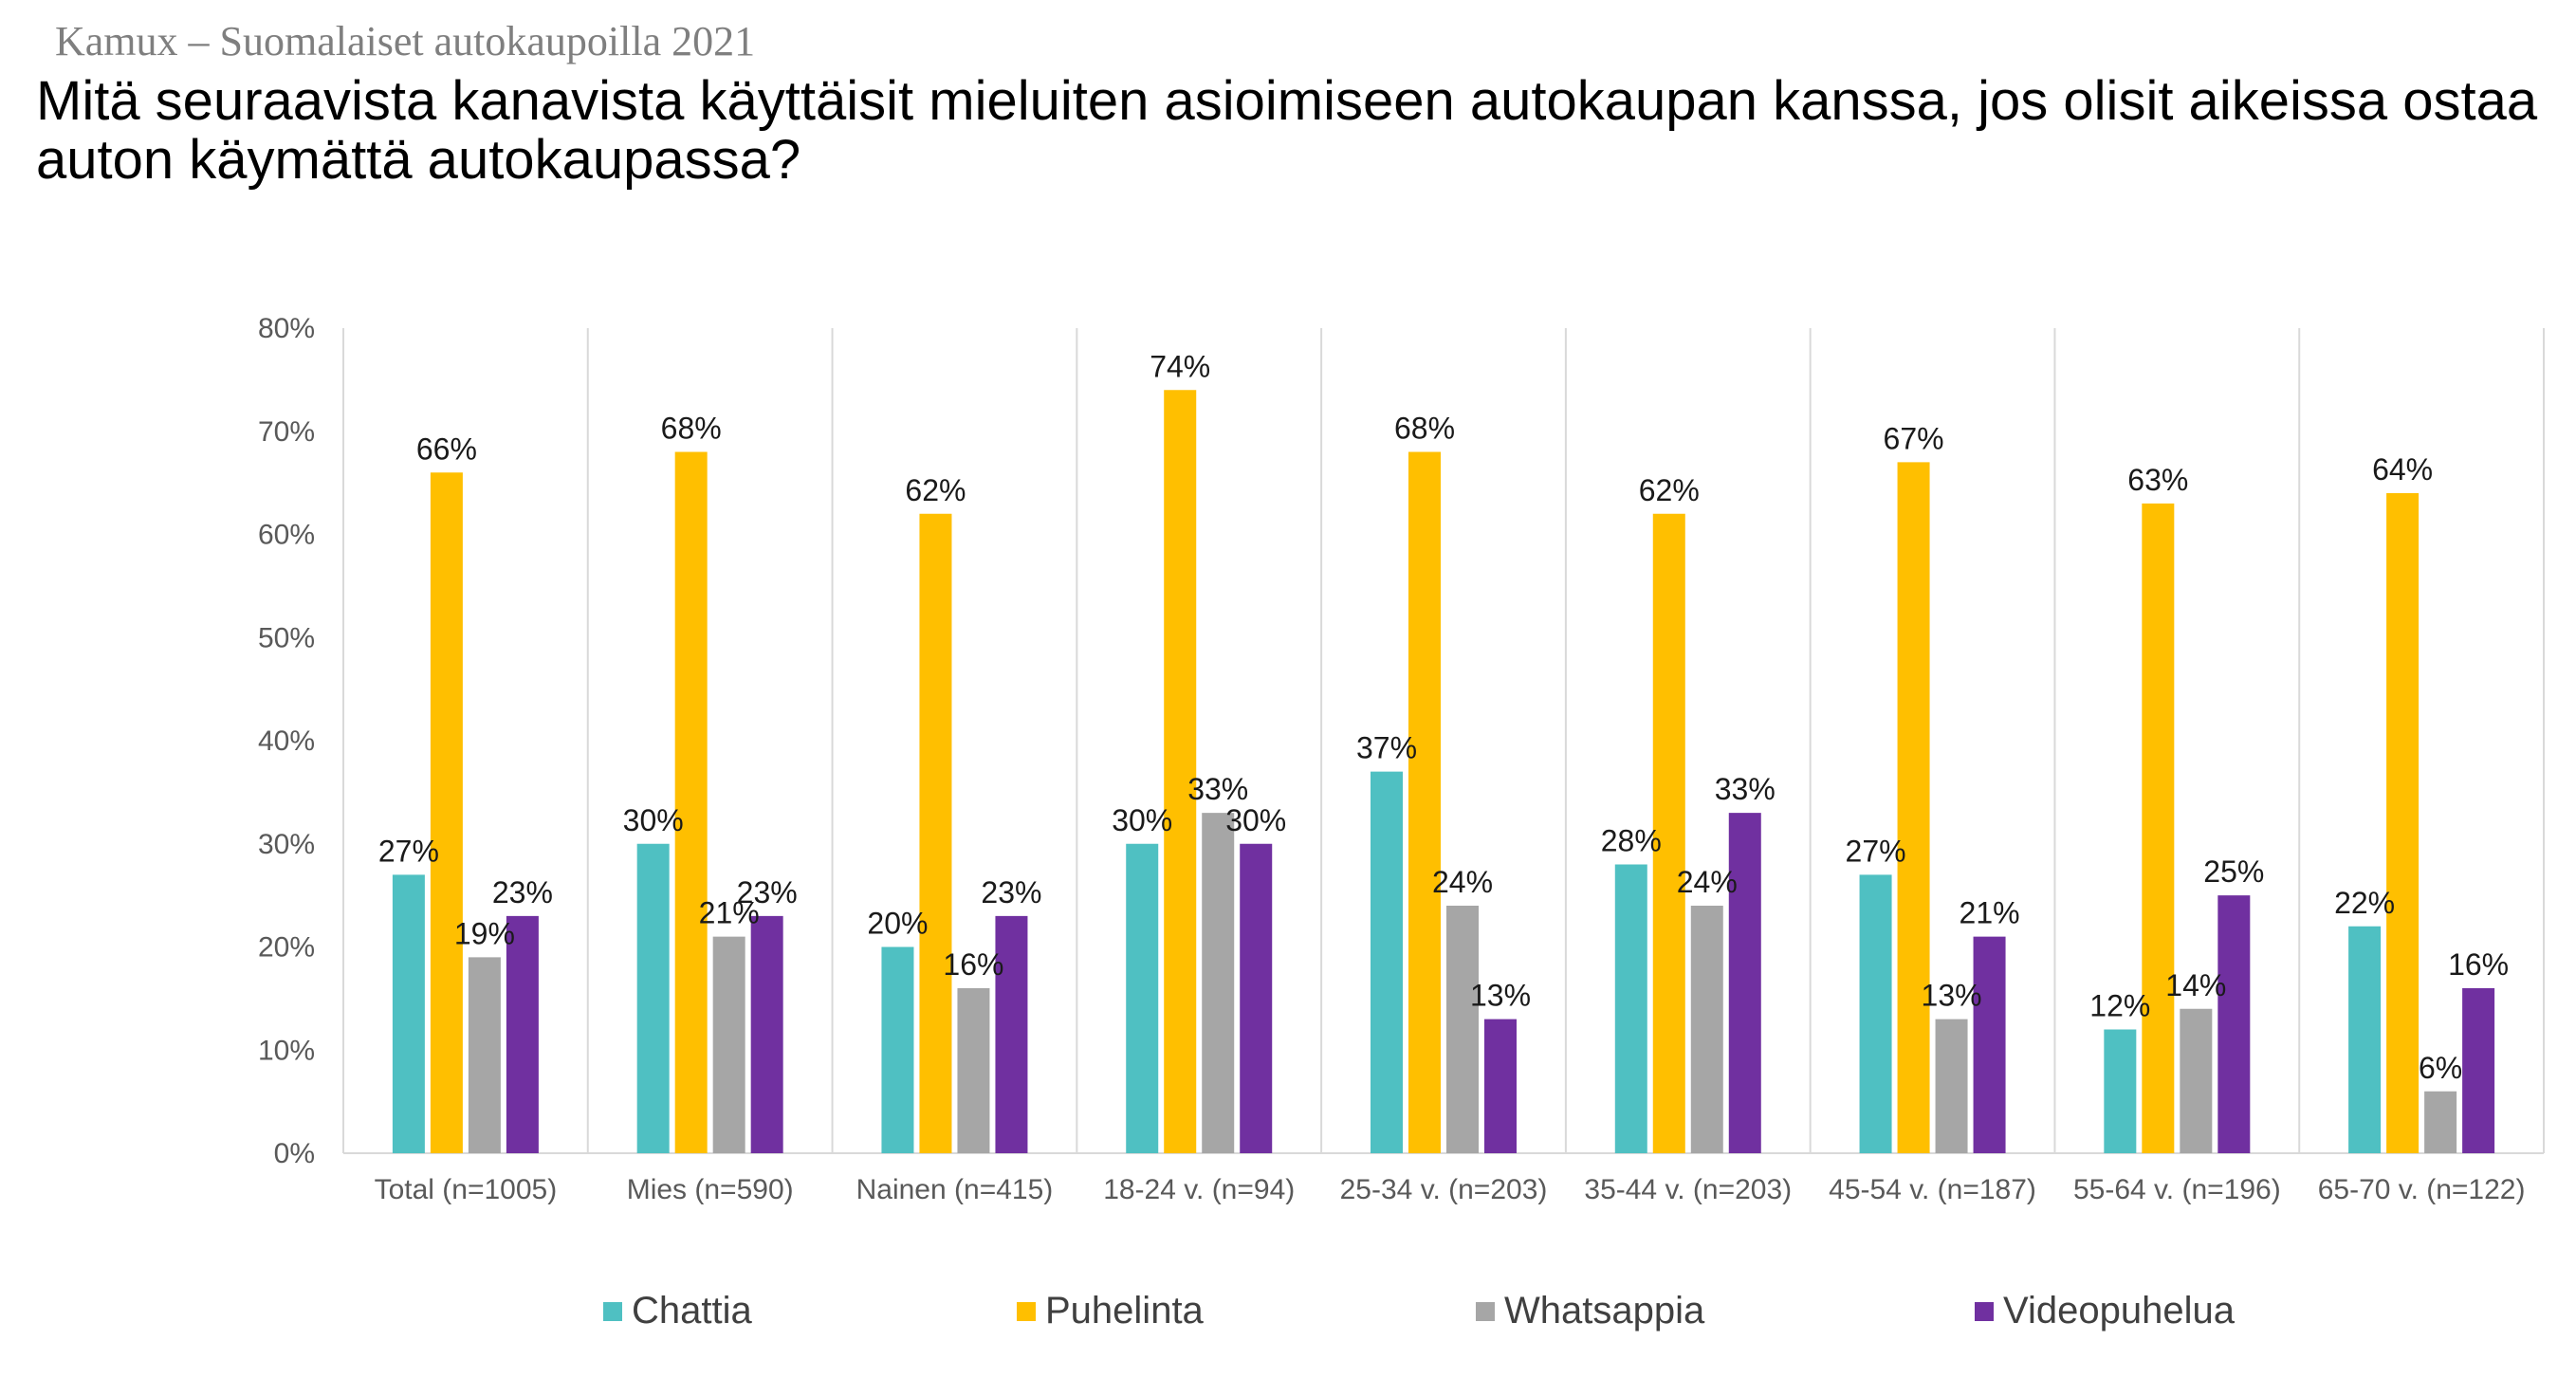  I want to click on x-tick-label: 25-34 v. (n=203), so click(1444, 1189).